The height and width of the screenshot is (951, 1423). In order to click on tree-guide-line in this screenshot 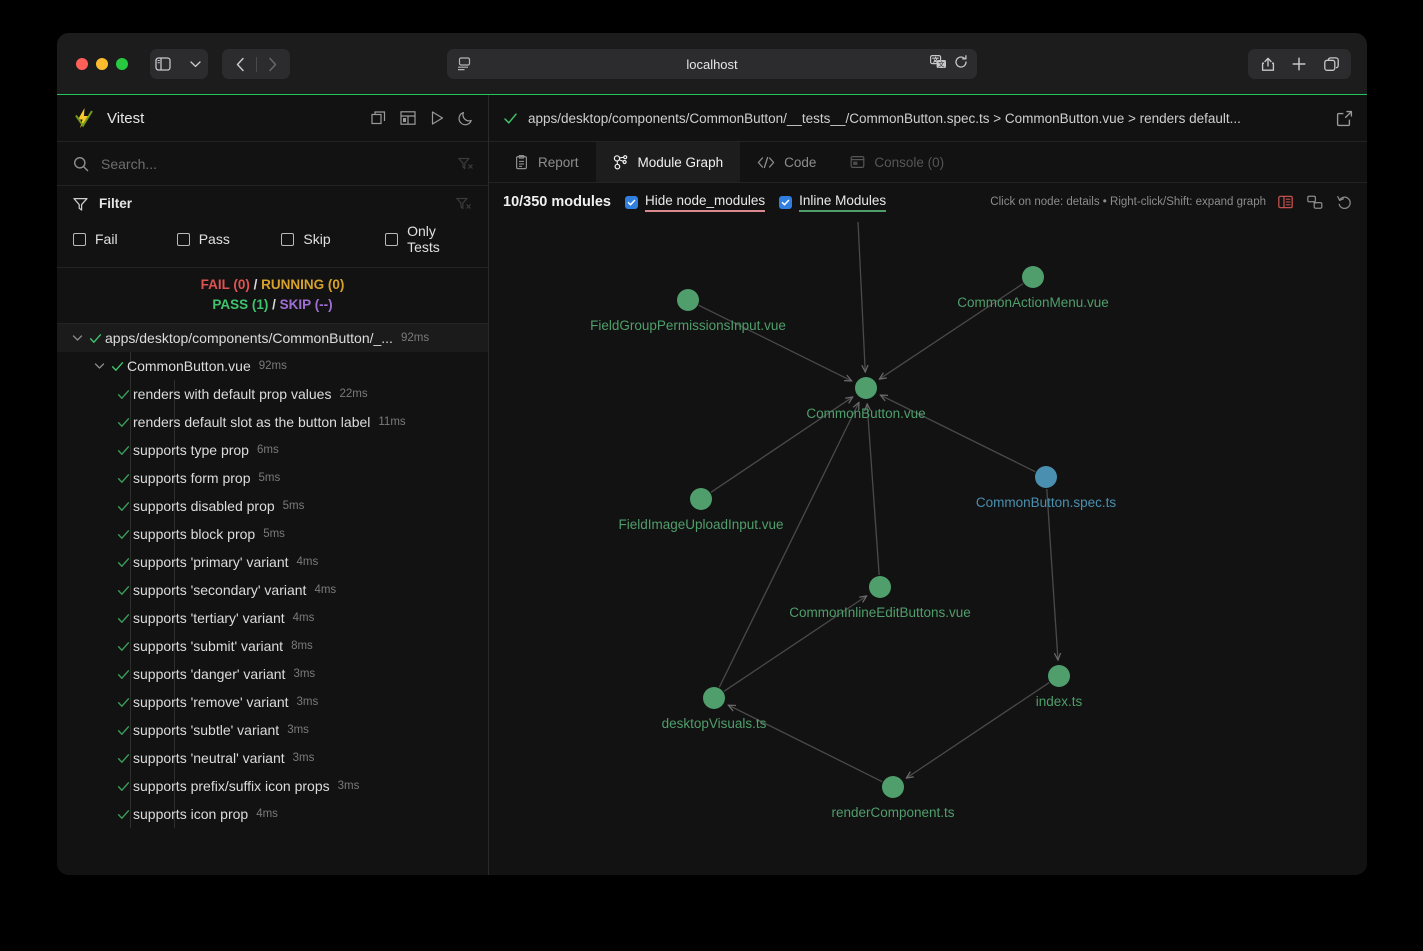, I will do `click(130, 590)`.